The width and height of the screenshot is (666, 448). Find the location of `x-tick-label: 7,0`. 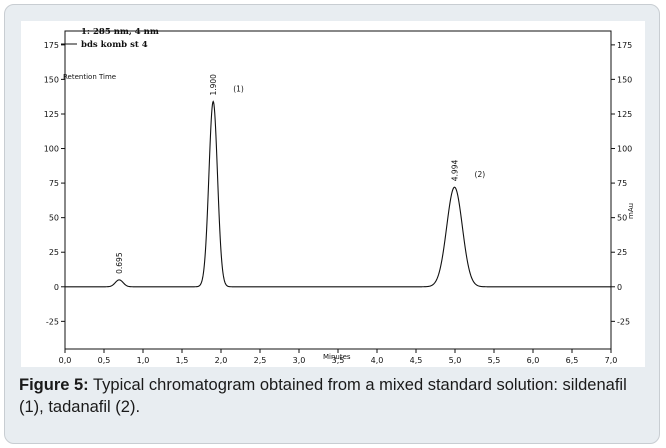

x-tick-label: 7,0 is located at coordinates (611, 360).